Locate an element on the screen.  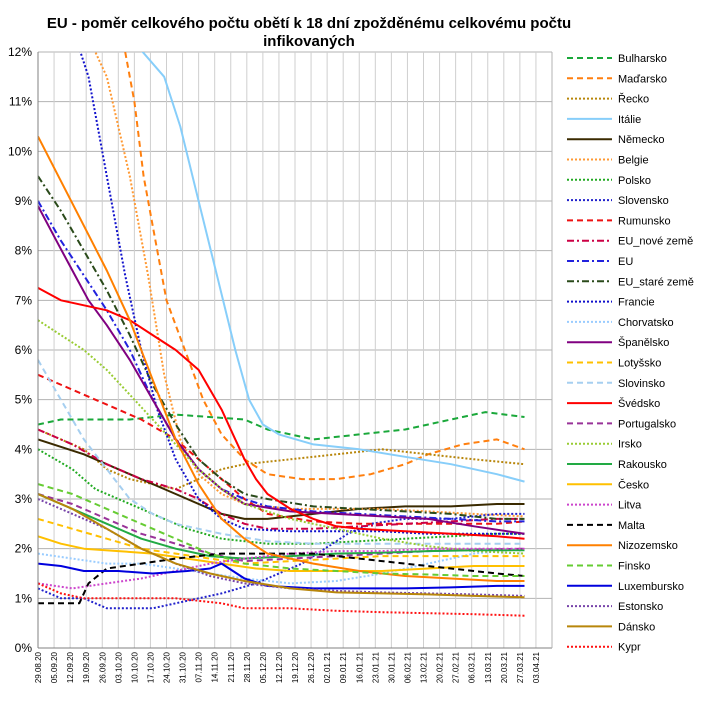
x-tick-label: 03.10.20 is located at coordinates (118, 667).